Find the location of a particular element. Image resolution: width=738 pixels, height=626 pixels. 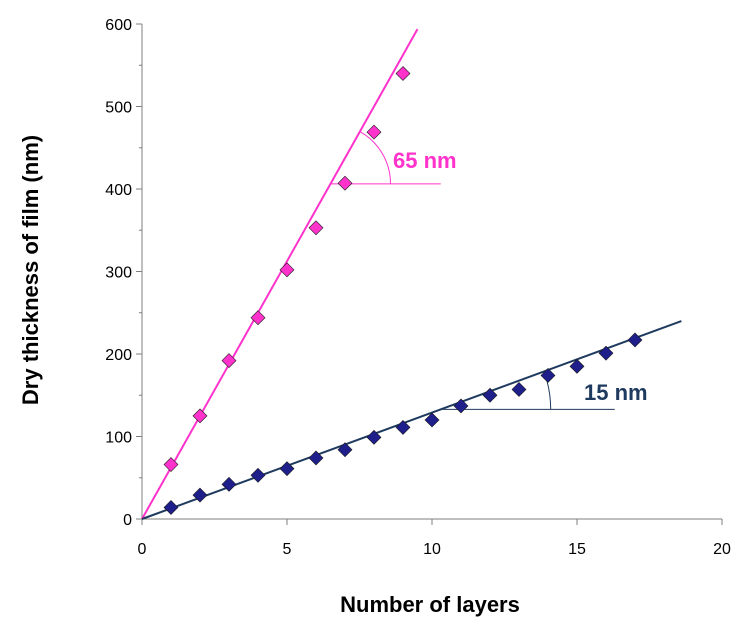

slope-label: 15 nm is located at coordinates (616, 392).